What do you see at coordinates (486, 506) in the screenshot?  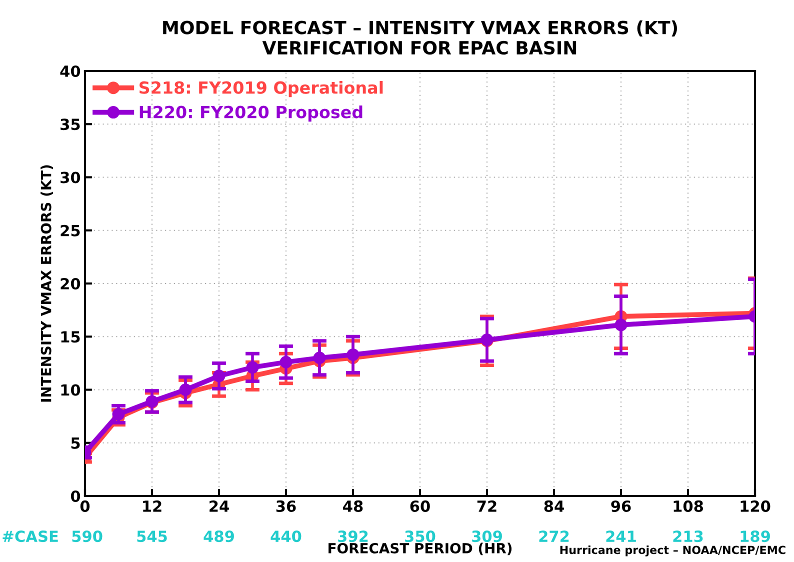 I see `x-tick-label: 72` at bounding box center [486, 506].